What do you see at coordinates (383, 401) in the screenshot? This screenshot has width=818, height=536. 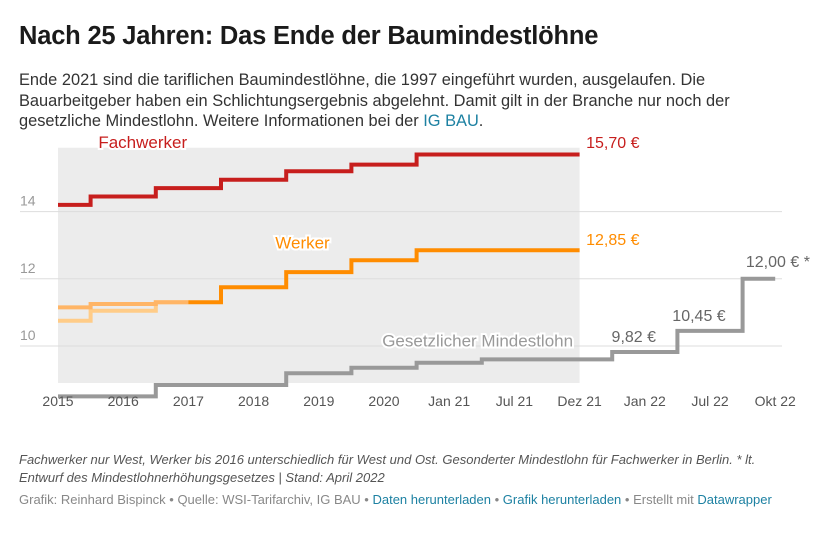 I see `x-tick-label: 2020` at bounding box center [383, 401].